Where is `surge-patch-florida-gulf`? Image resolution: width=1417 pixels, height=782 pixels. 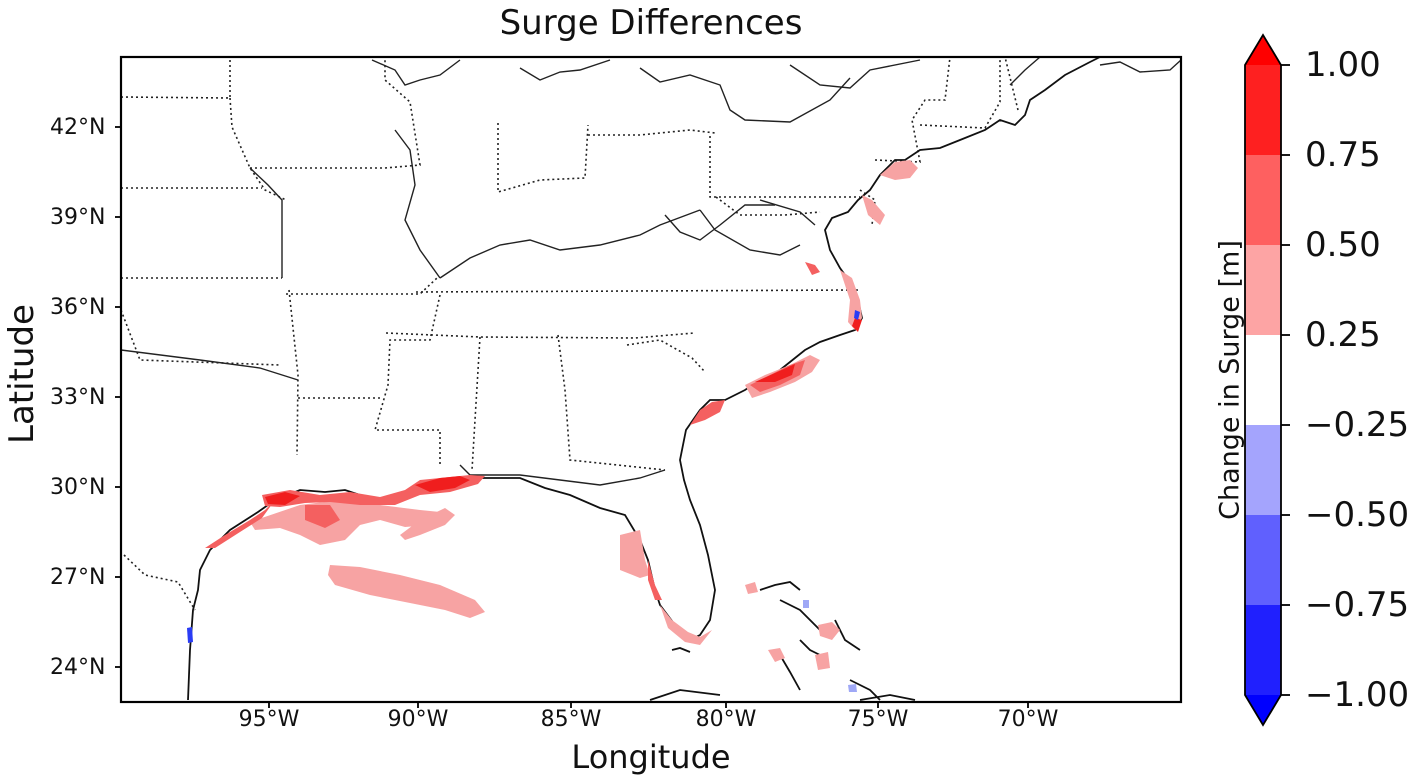
surge-patch-florida-gulf is located at coordinates (635, 554).